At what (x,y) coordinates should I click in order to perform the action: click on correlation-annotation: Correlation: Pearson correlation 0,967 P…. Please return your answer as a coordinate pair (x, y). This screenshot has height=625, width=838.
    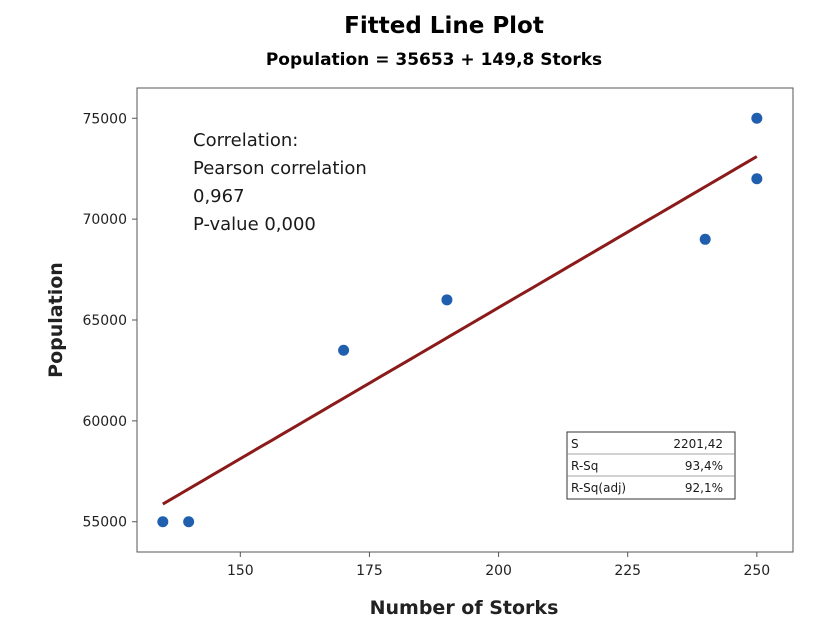
    Looking at the image, I should click on (280, 182).